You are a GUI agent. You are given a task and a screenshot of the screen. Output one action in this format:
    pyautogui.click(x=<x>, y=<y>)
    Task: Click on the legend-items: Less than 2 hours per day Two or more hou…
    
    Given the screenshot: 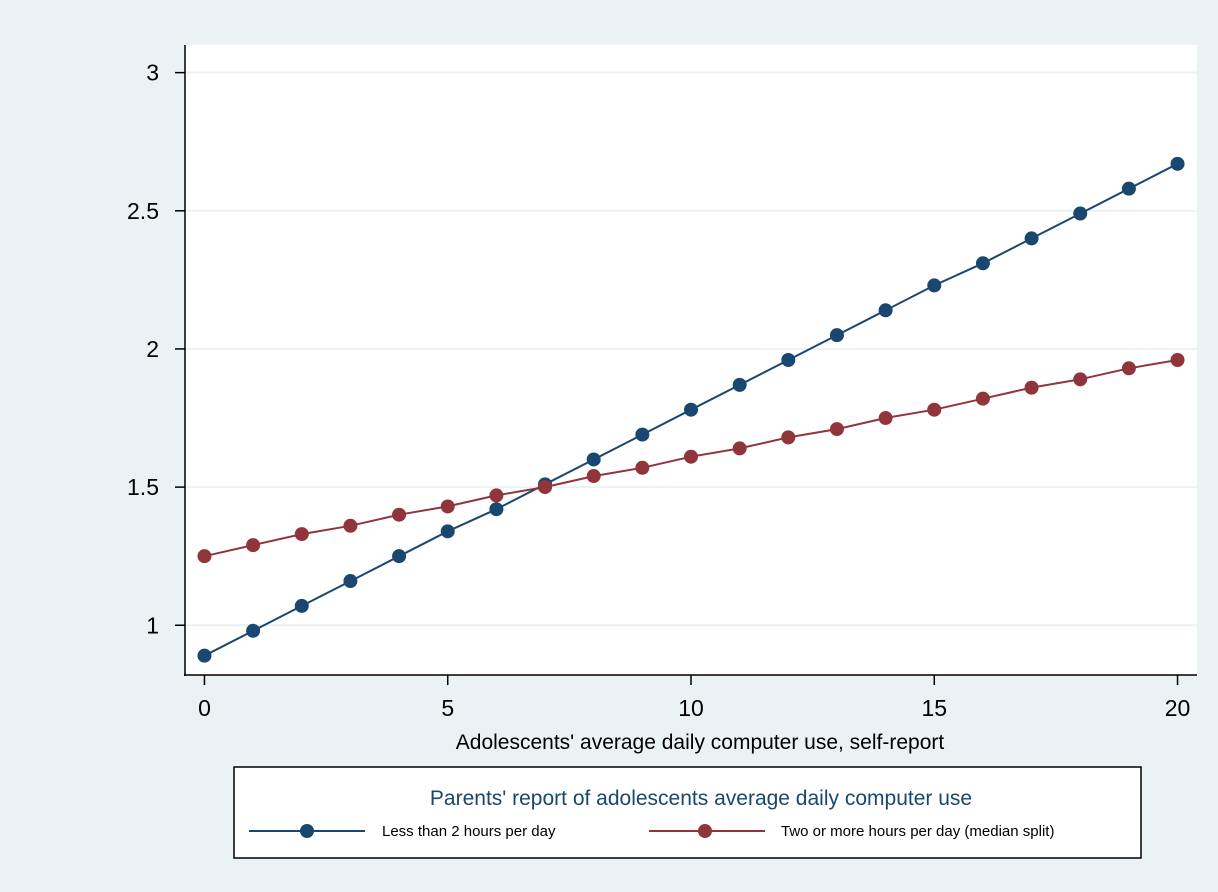 What is the action you would take?
    pyautogui.click(x=651, y=831)
    